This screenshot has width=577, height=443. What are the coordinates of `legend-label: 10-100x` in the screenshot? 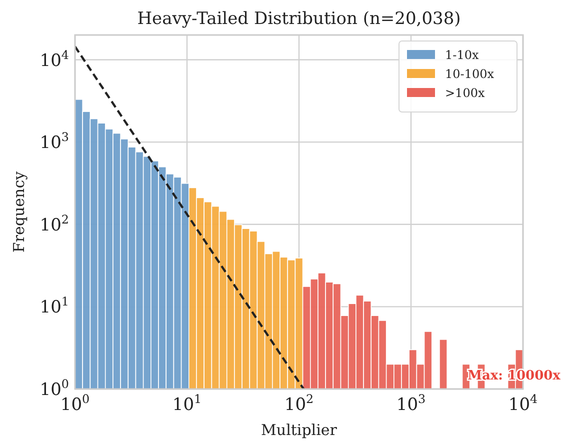 It's located at (469, 74).